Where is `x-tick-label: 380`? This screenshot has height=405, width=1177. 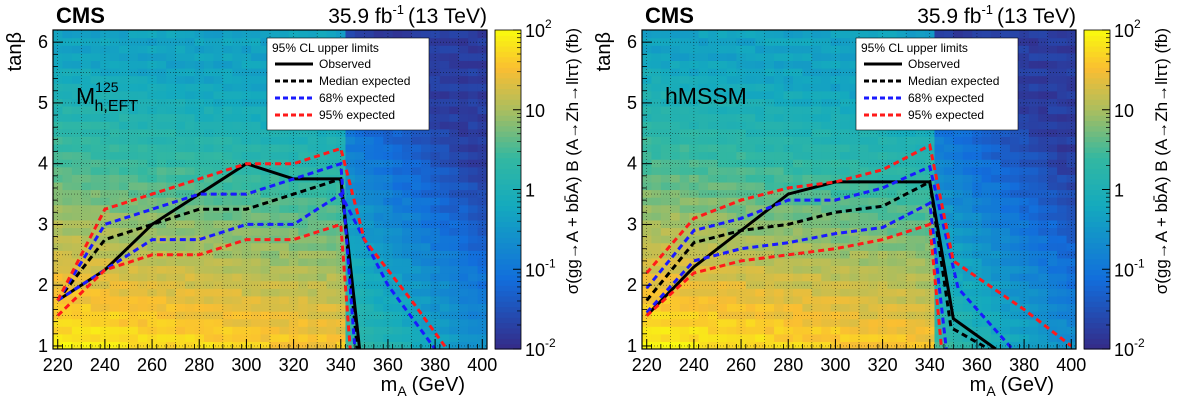
x-tick-label: 380 is located at coordinates (1024, 365).